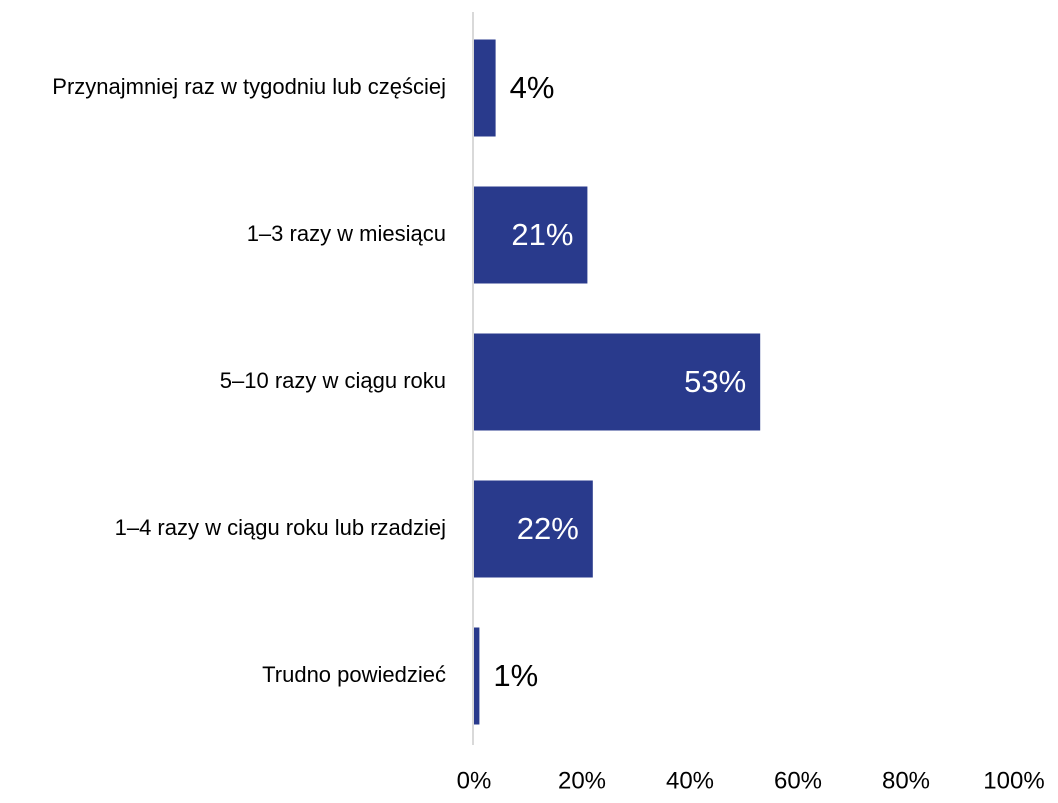  I want to click on category-label: Trudno powiedzieć, so click(354, 674).